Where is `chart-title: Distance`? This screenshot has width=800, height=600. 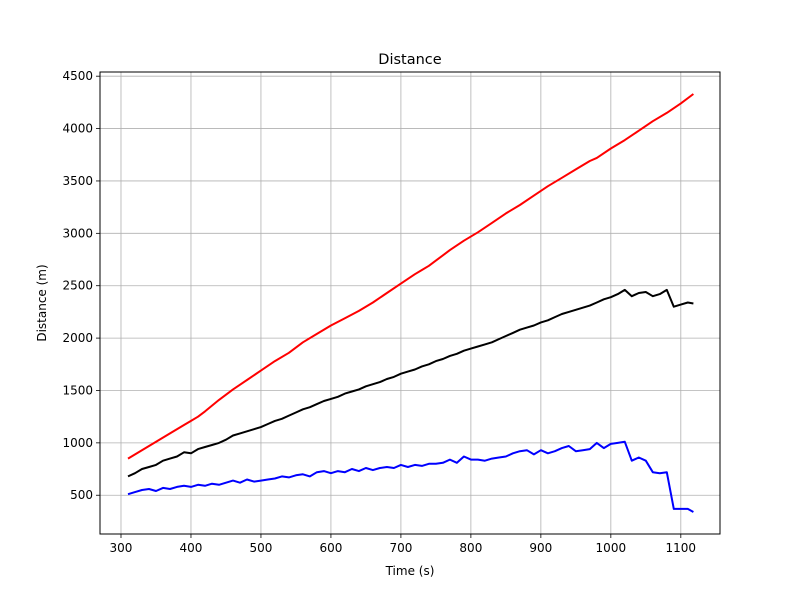 chart-title: Distance is located at coordinates (409, 60).